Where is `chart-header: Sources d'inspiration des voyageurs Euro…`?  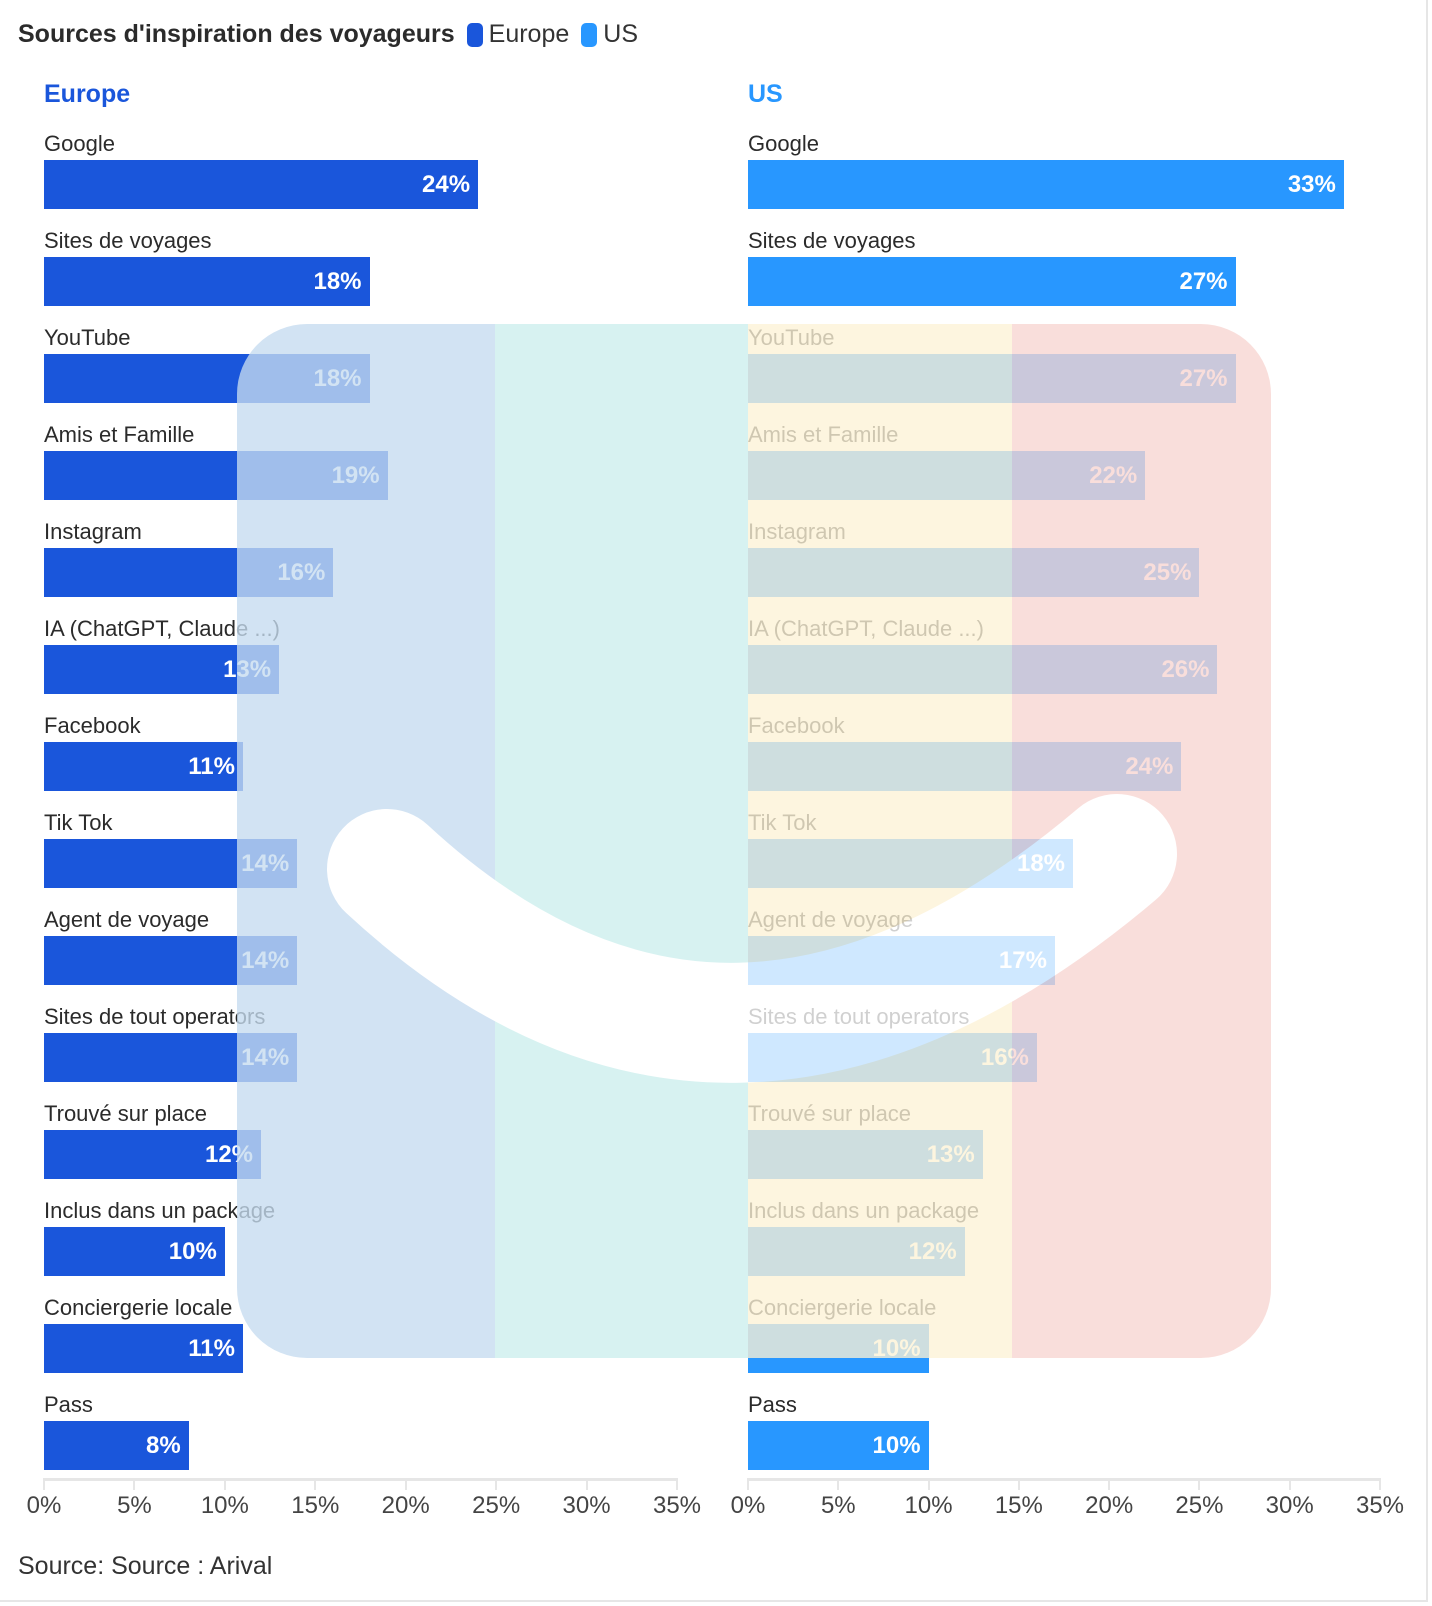 chart-header: Sources d'inspiration des voyageurs Euro… is located at coordinates (334, 34).